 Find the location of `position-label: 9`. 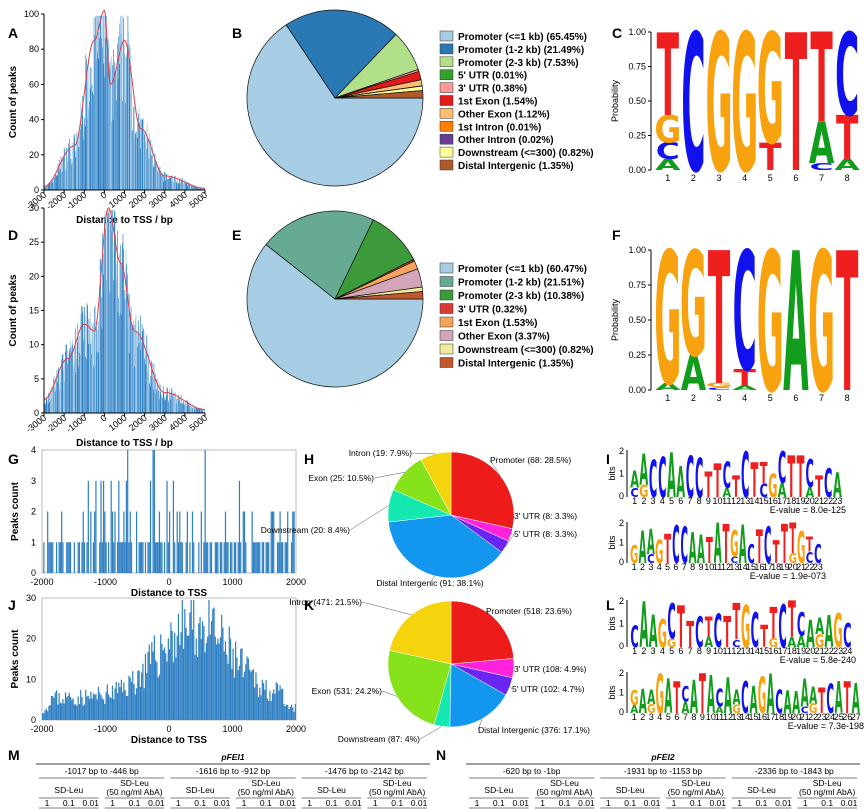

position-label: 9 is located at coordinates (702, 717).